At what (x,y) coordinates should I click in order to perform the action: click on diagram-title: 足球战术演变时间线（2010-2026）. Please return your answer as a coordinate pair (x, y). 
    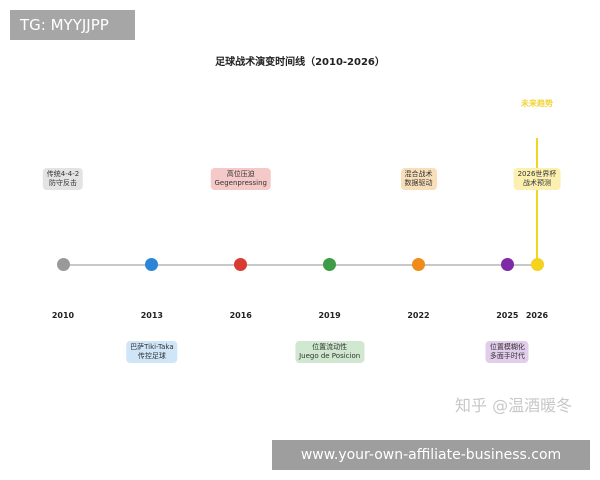
    Looking at the image, I should click on (300, 62).